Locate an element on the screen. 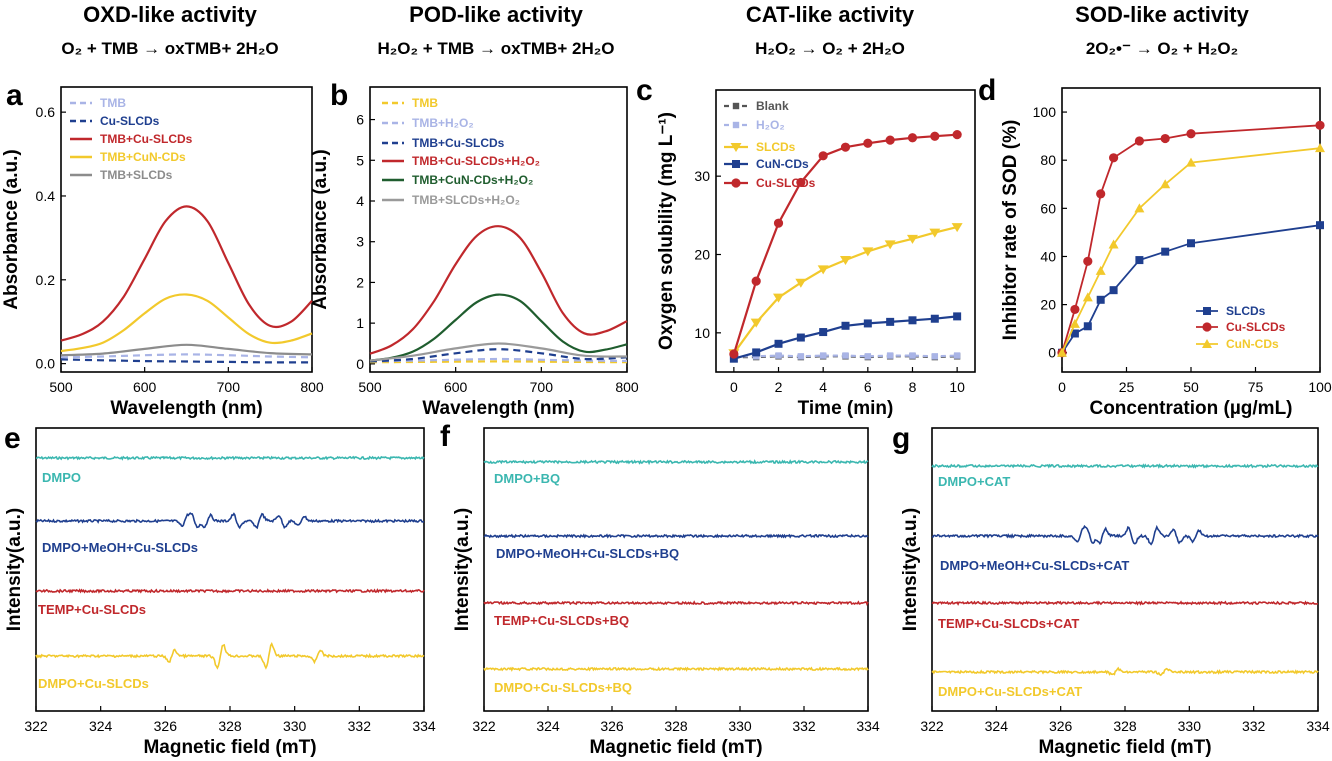  esr-trace-dmpo-cu-slcds is located at coordinates (230, 655).